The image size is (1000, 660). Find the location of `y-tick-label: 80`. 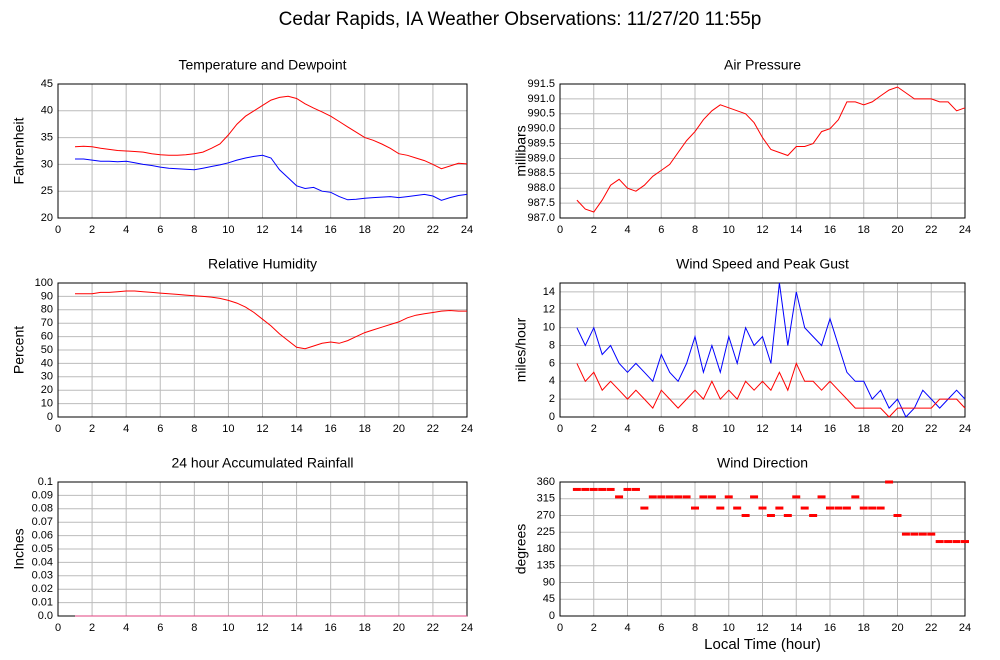

y-tick-label: 80 is located at coordinates (47, 310).